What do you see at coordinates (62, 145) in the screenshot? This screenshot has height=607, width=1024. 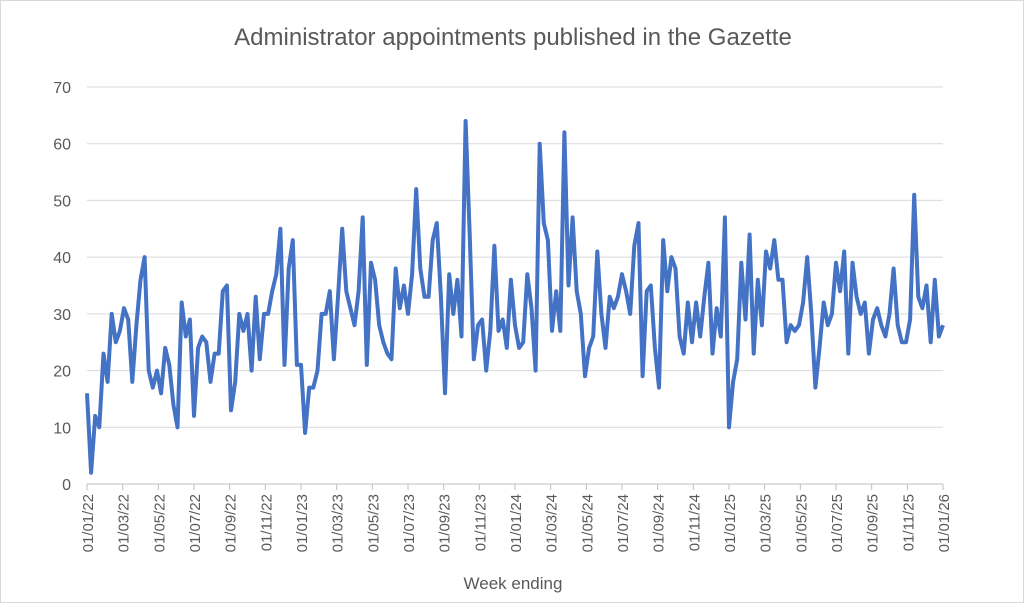 I see `y-tick-label: 60` at bounding box center [62, 145].